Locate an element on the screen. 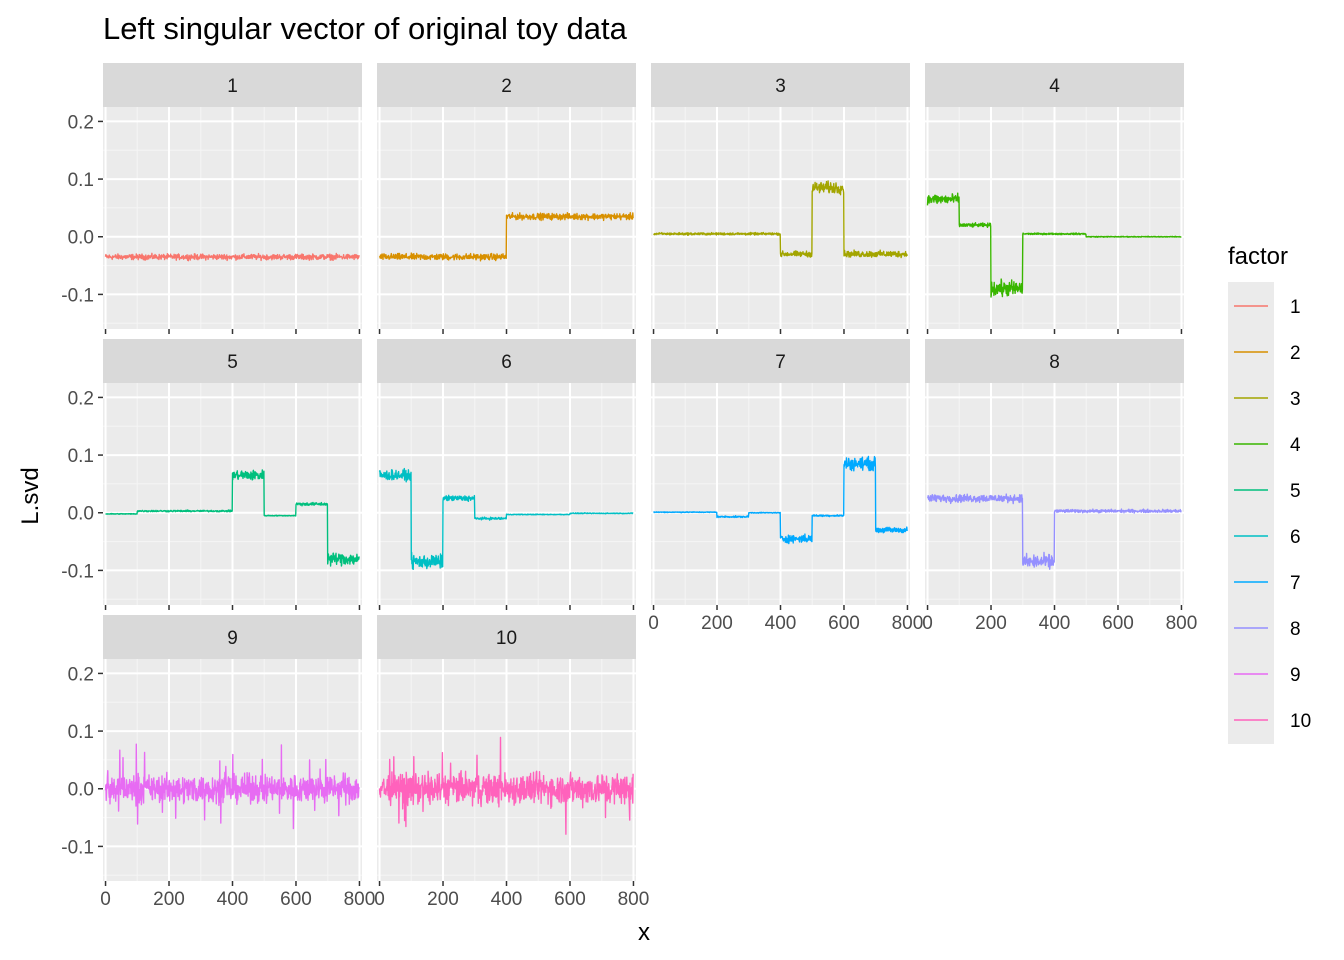 Image resolution: width=1344 pixels, height=960 pixels. facet-strip-label-1: 1 is located at coordinates (232, 86).